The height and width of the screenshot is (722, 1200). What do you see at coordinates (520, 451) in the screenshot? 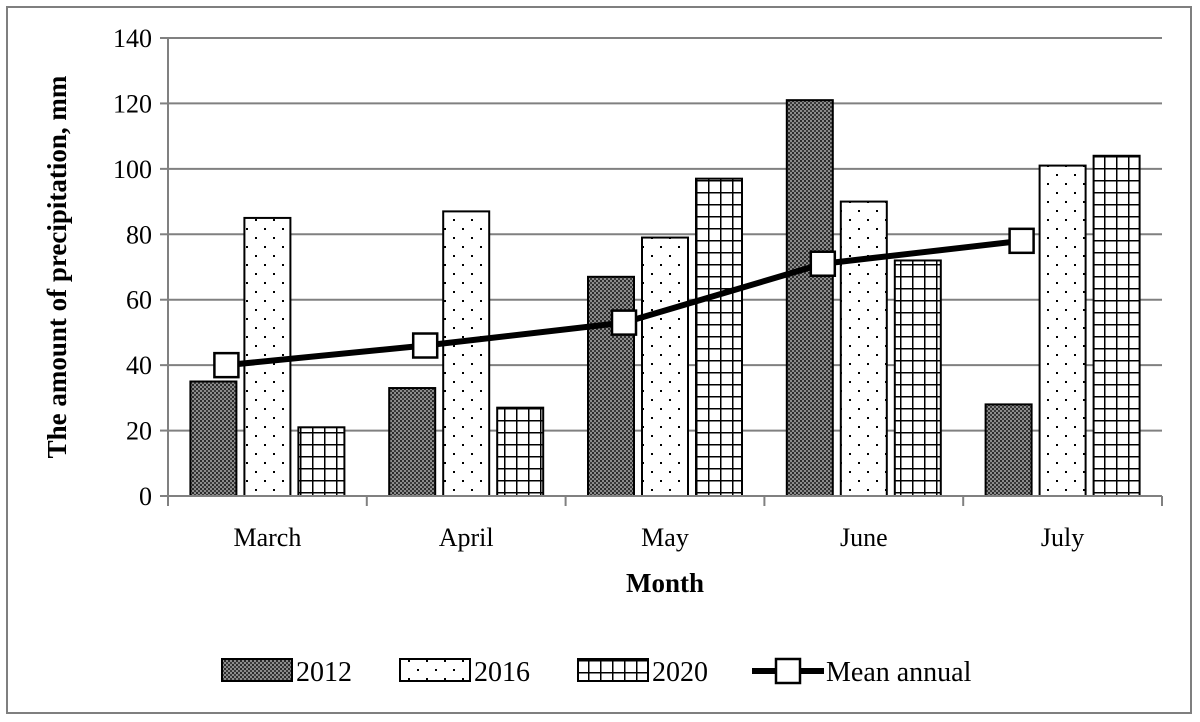
I see `bar-2020-April` at bounding box center [520, 451].